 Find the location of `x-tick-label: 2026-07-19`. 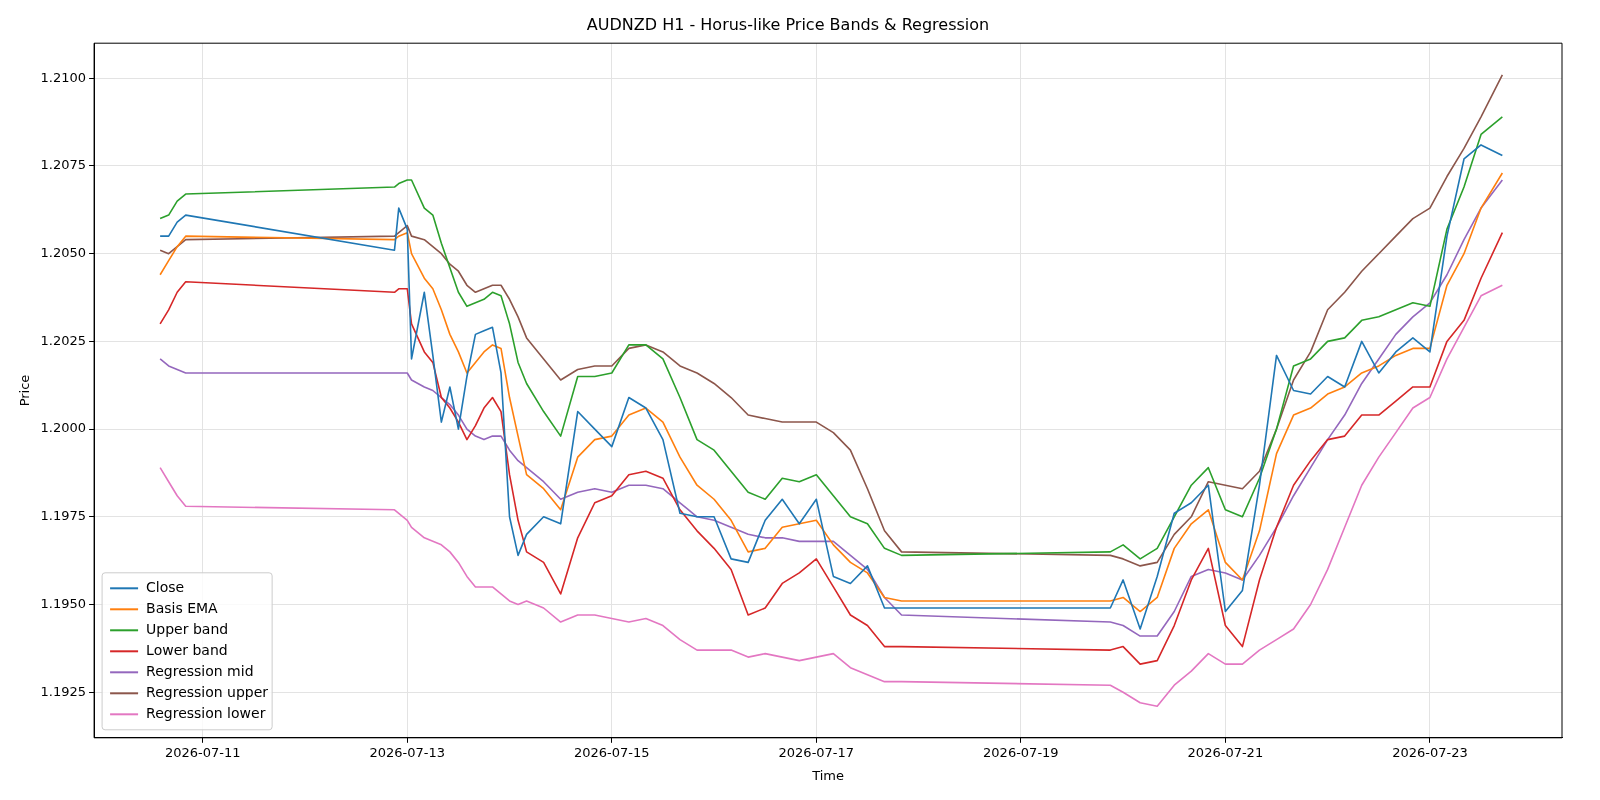

x-tick-label: 2026-07-19 is located at coordinates (1021, 752).